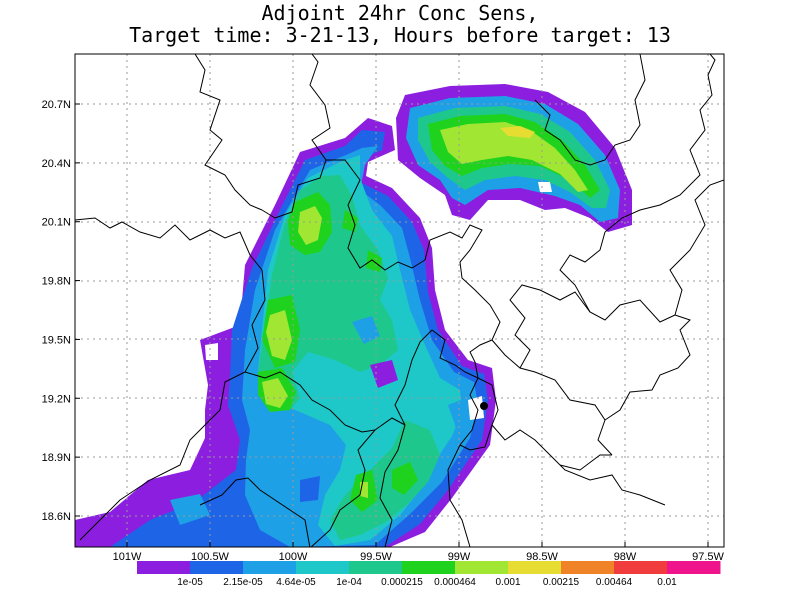 This screenshot has width=800, height=600. Describe the element at coordinates (210, 557) in the screenshot. I see `longitude-label: 100.5W` at that location.